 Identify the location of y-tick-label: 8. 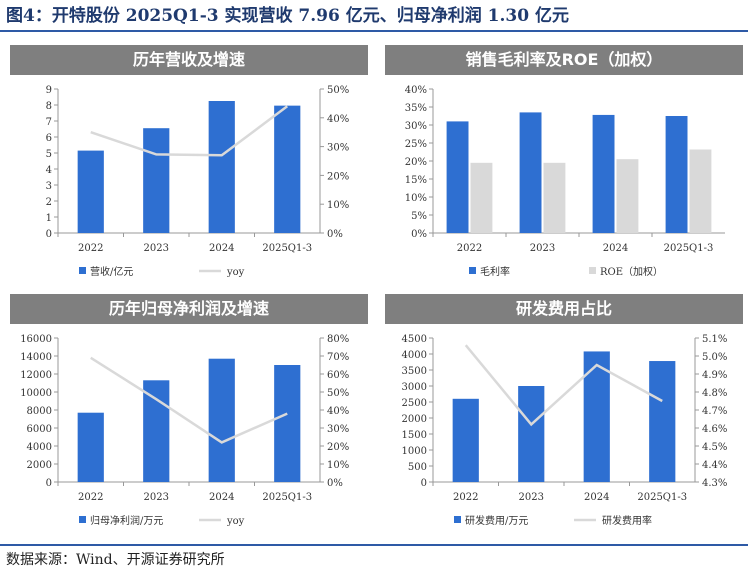
(49, 106).